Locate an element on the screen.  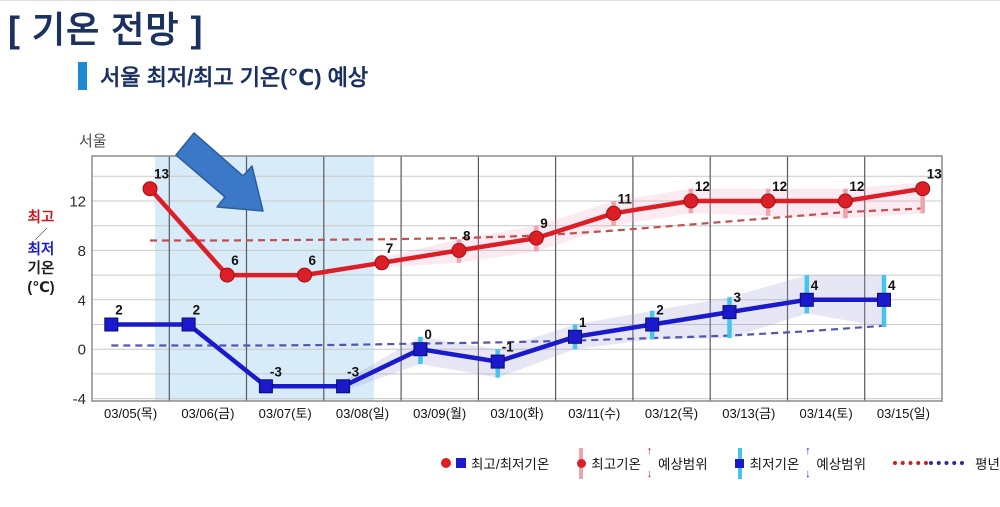
chart-region-label: 서울 is located at coordinates (93, 141).